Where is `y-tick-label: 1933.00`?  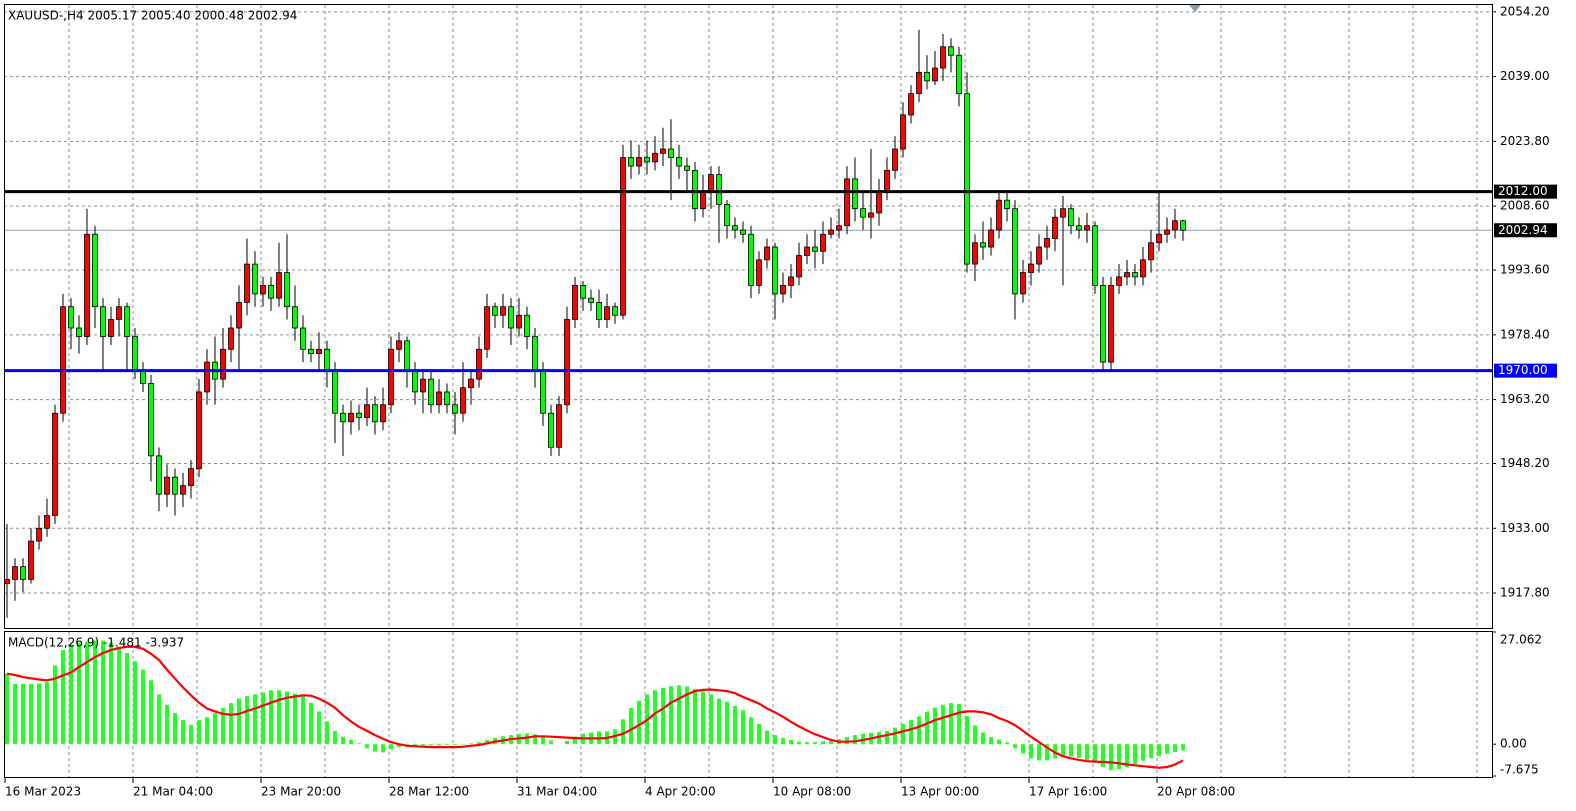 y-tick-label: 1933.00 is located at coordinates (1525, 528).